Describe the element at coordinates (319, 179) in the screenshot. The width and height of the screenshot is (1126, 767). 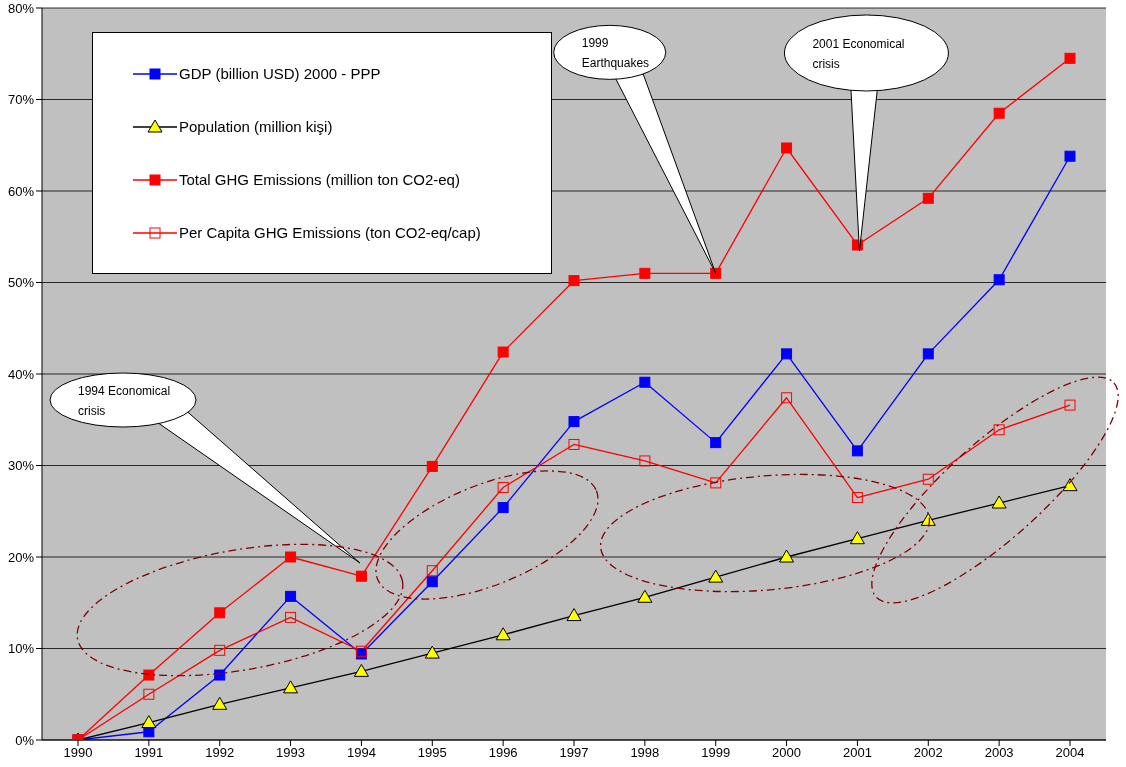
I see `legend-label: Total GHG Emissions (million ton CO2-eq)` at that location.